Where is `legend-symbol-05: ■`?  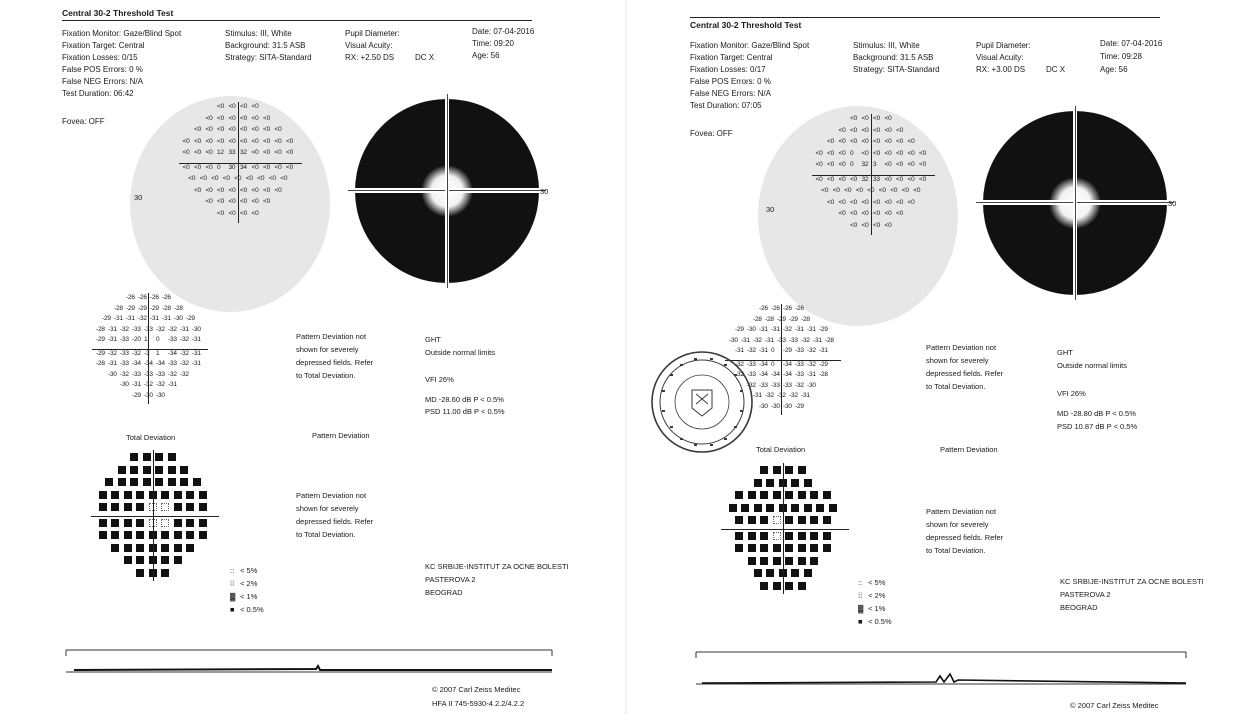 legend-symbol-05: ■ is located at coordinates (232, 609).